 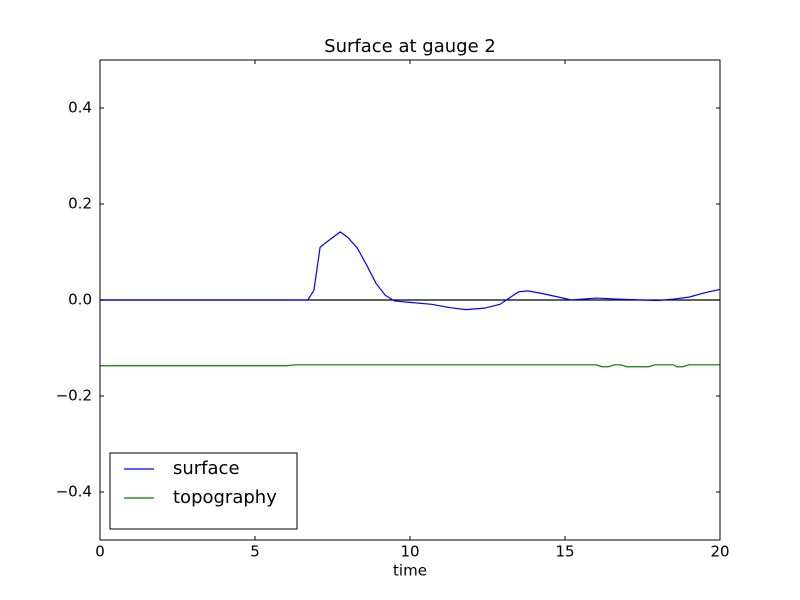 What do you see at coordinates (410, 46) in the screenshot?
I see `chart-title: Surface at gauge 2` at bounding box center [410, 46].